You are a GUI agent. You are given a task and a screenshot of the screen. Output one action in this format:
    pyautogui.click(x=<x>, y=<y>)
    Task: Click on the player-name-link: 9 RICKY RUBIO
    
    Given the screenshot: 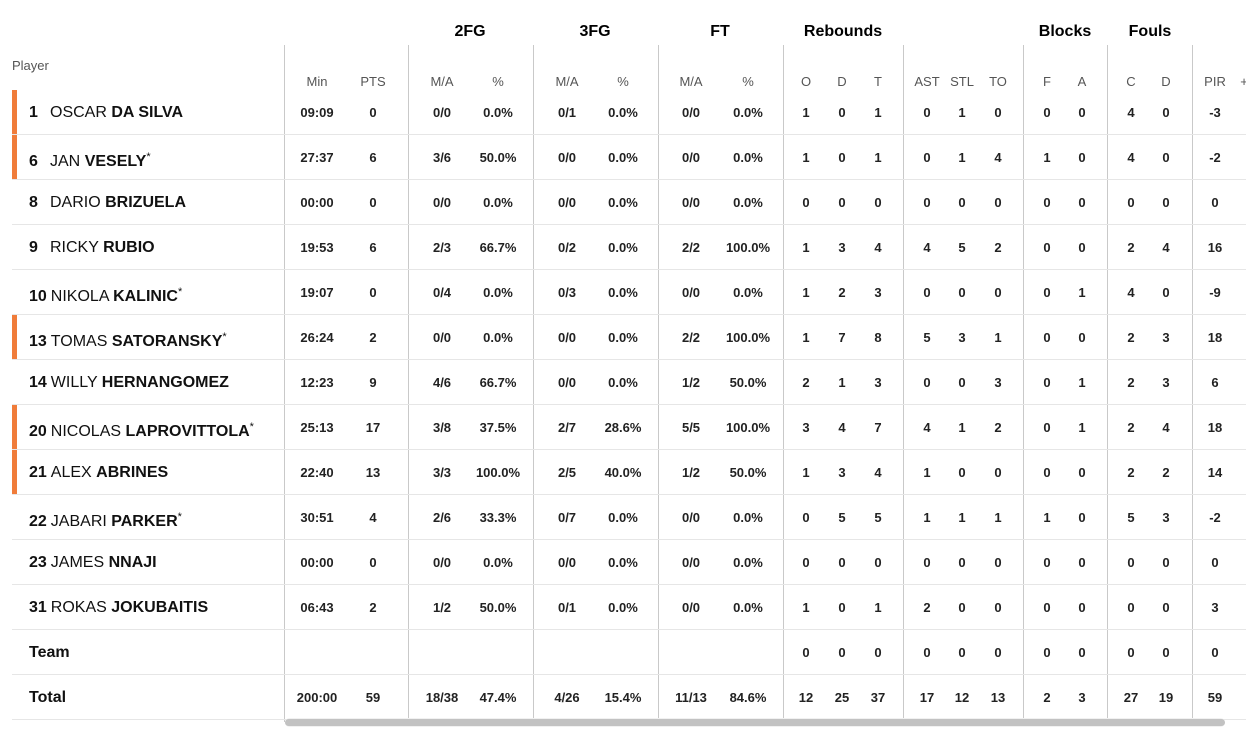 What is the action you would take?
    pyautogui.click(x=92, y=247)
    